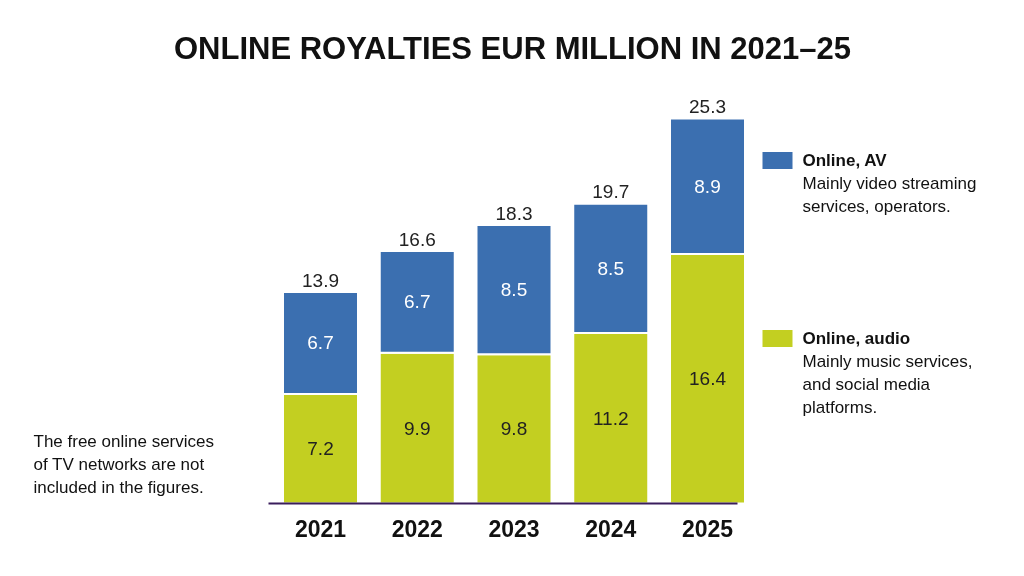 This screenshot has width=1024, height=576. What do you see at coordinates (514, 529) in the screenshot?
I see `x-tick-label: 2023` at bounding box center [514, 529].